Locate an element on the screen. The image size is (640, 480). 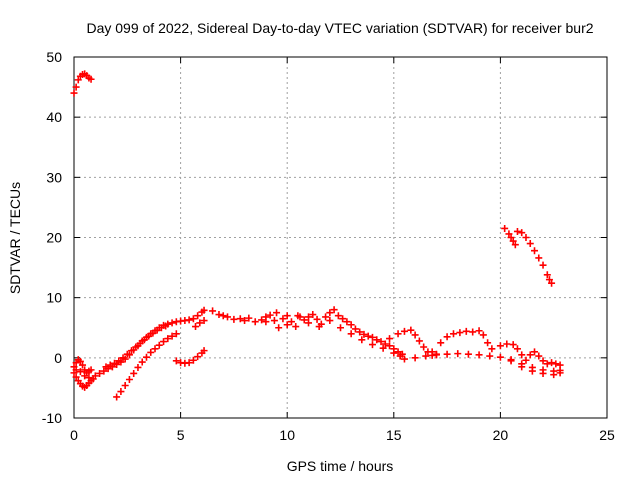
series-rising-band is located at coordinates (149, 343).